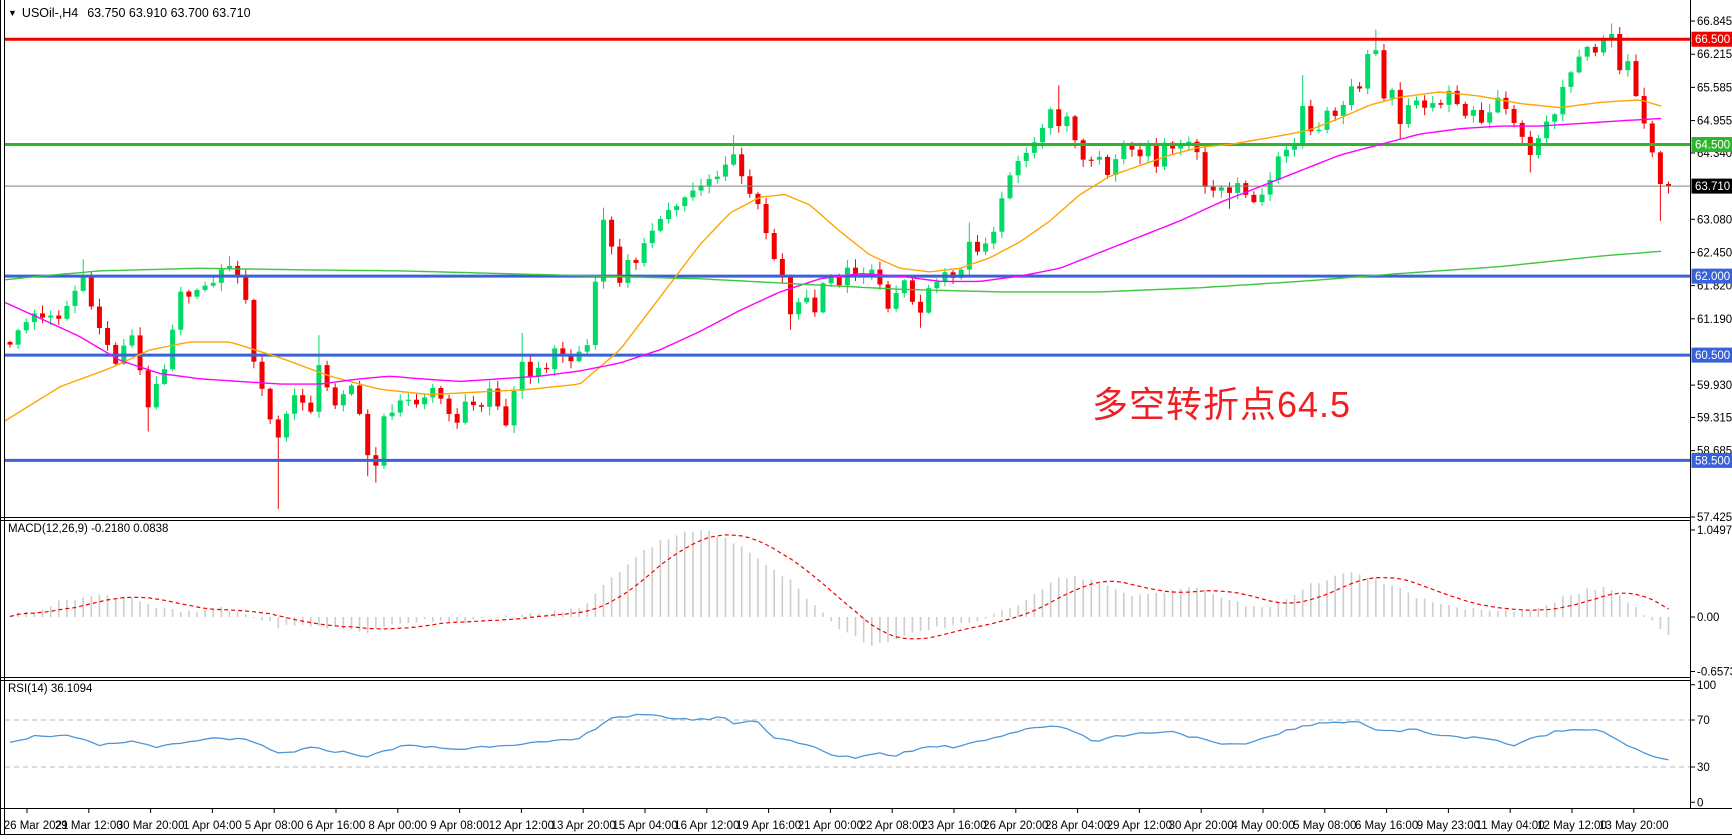 This screenshot has width=1732, height=839. I want to click on collapse-ohlc-icon: ▼, so click(12, 13).